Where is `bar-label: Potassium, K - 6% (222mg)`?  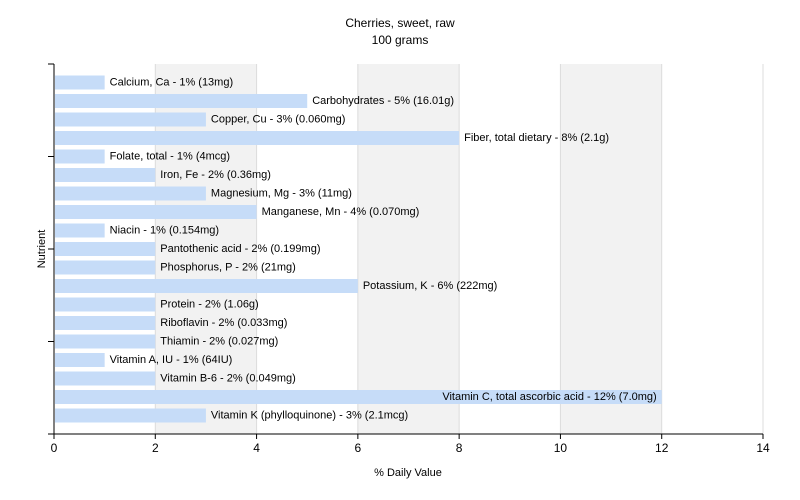
bar-label: Potassium, K - 6% (222mg) is located at coordinates (430, 286).